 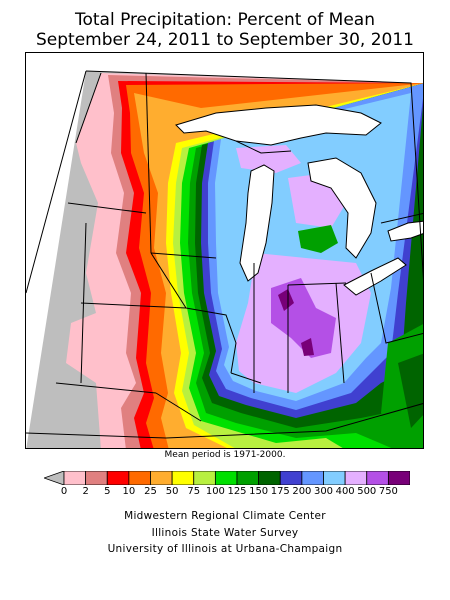 I want to click on legend-labels: 0 2 5 10 25 50 75 100 125 150 175 200 300 400 500 750, so click(x=225, y=493).